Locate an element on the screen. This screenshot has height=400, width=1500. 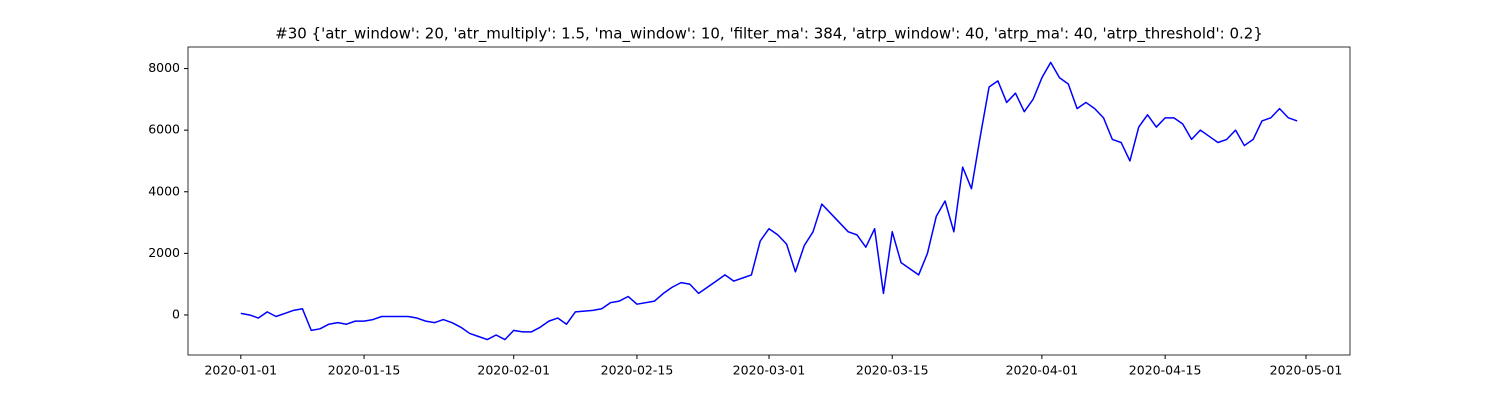
y-tick-label: 0 is located at coordinates (176, 313).